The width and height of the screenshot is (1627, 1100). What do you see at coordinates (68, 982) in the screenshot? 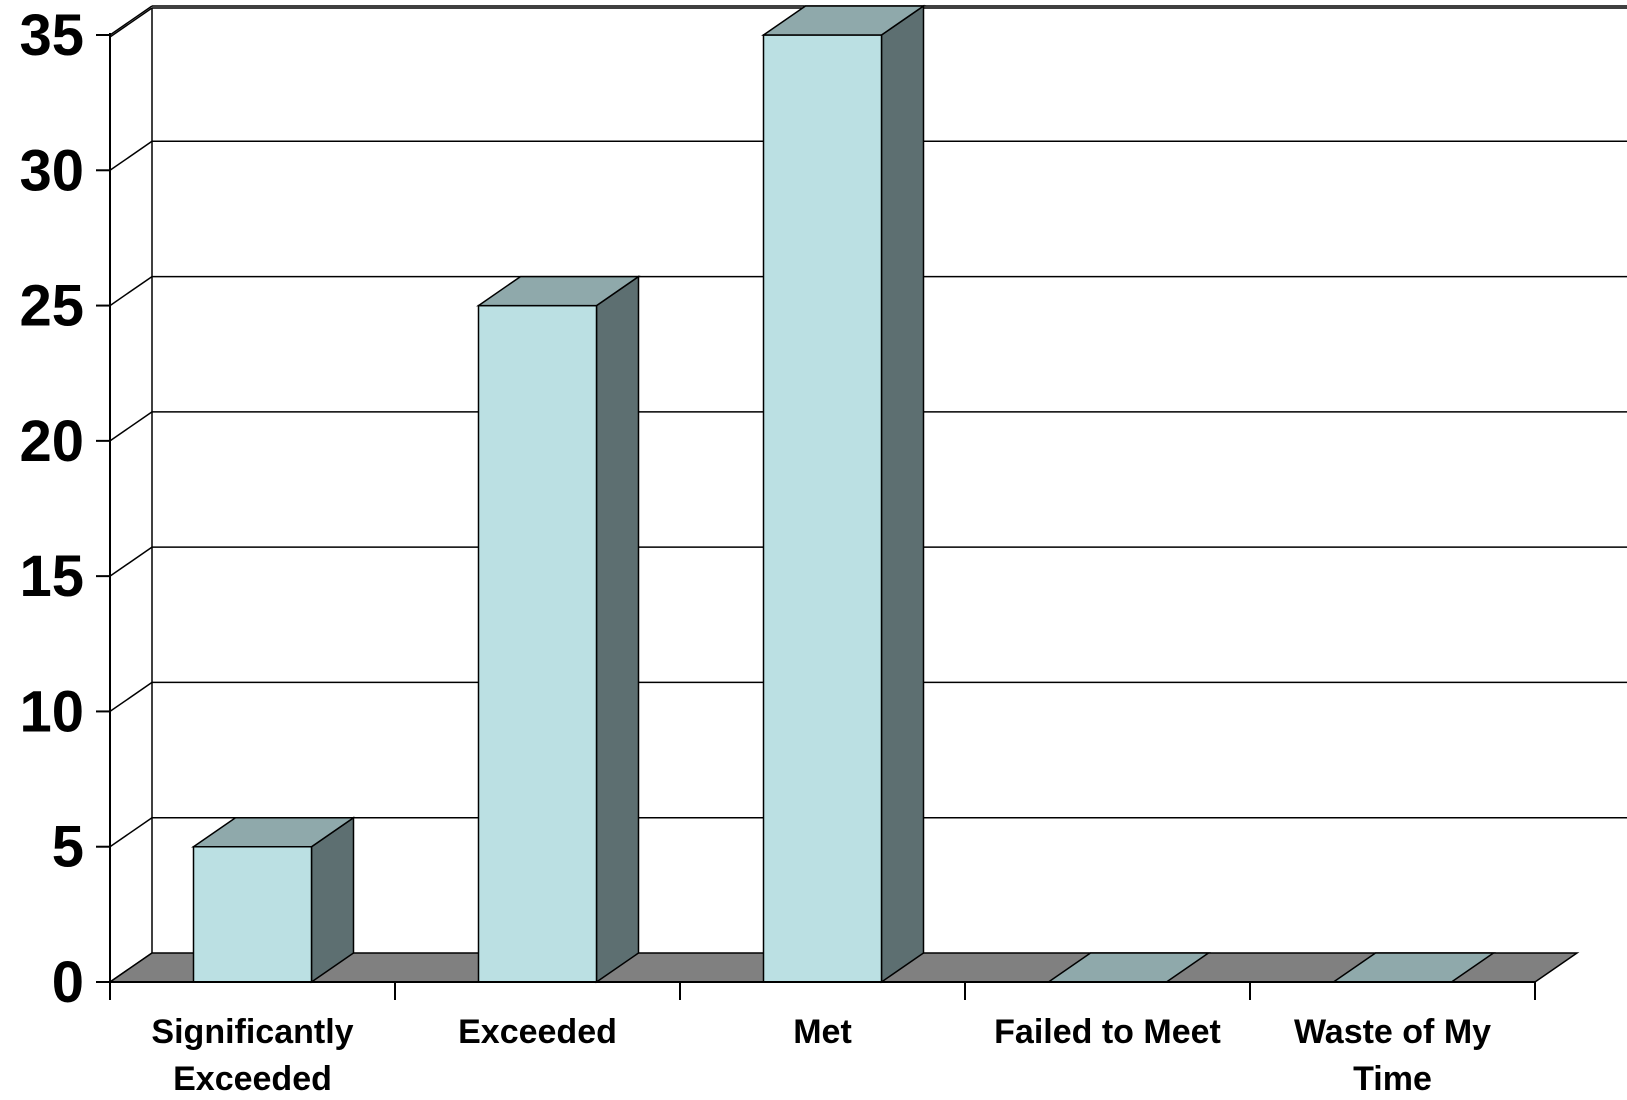
I see `y-tick-label: 0` at bounding box center [68, 982].